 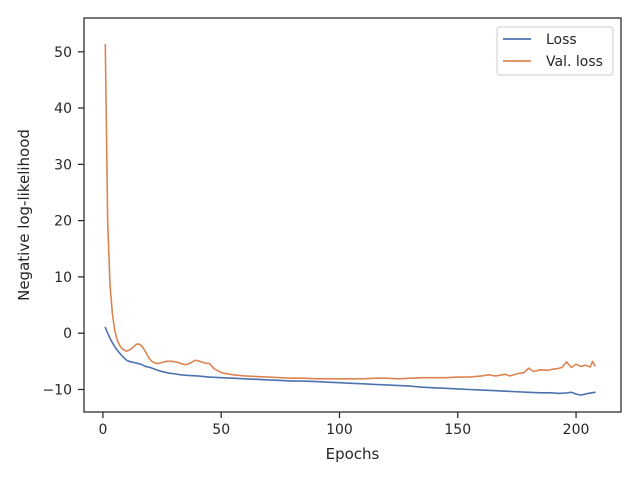 What do you see at coordinates (576, 430) in the screenshot?
I see `x-tick-label: 200` at bounding box center [576, 430].